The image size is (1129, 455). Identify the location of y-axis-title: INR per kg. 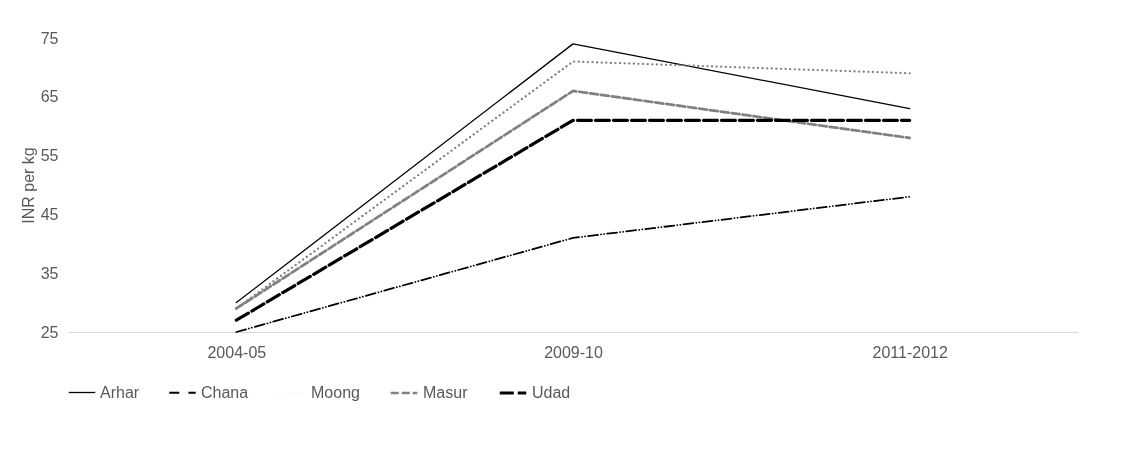
(28, 185).